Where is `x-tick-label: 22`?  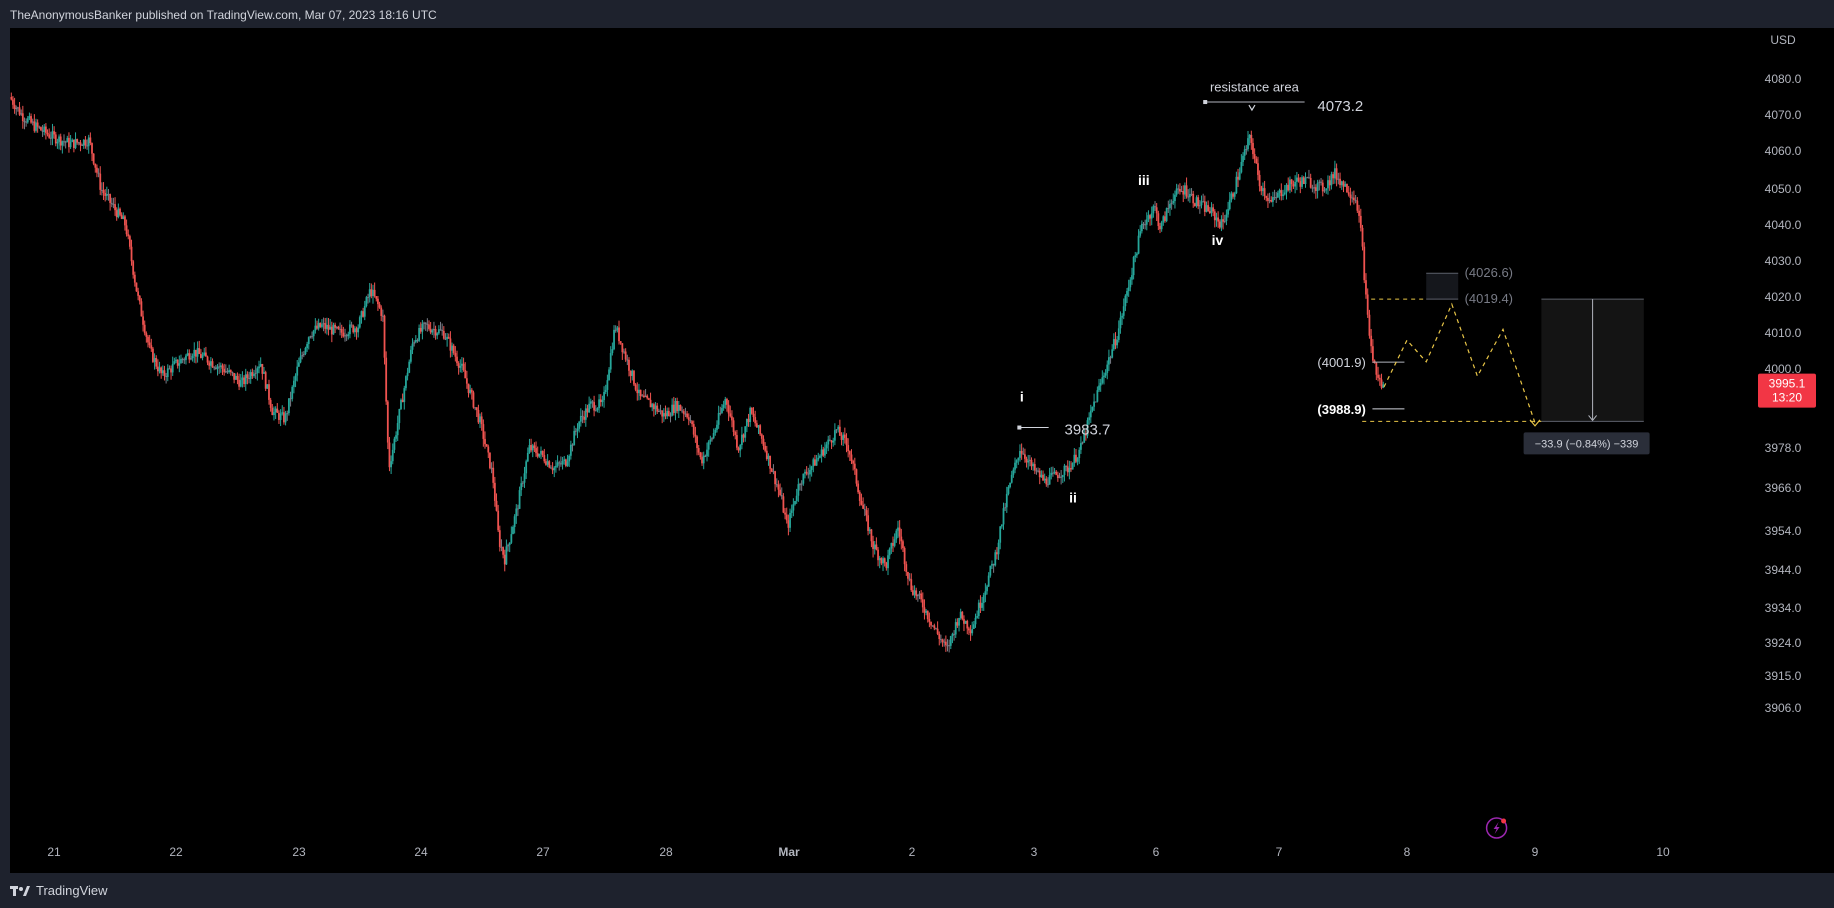
x-tick-label: 22 is located at coordinates (176, 852).